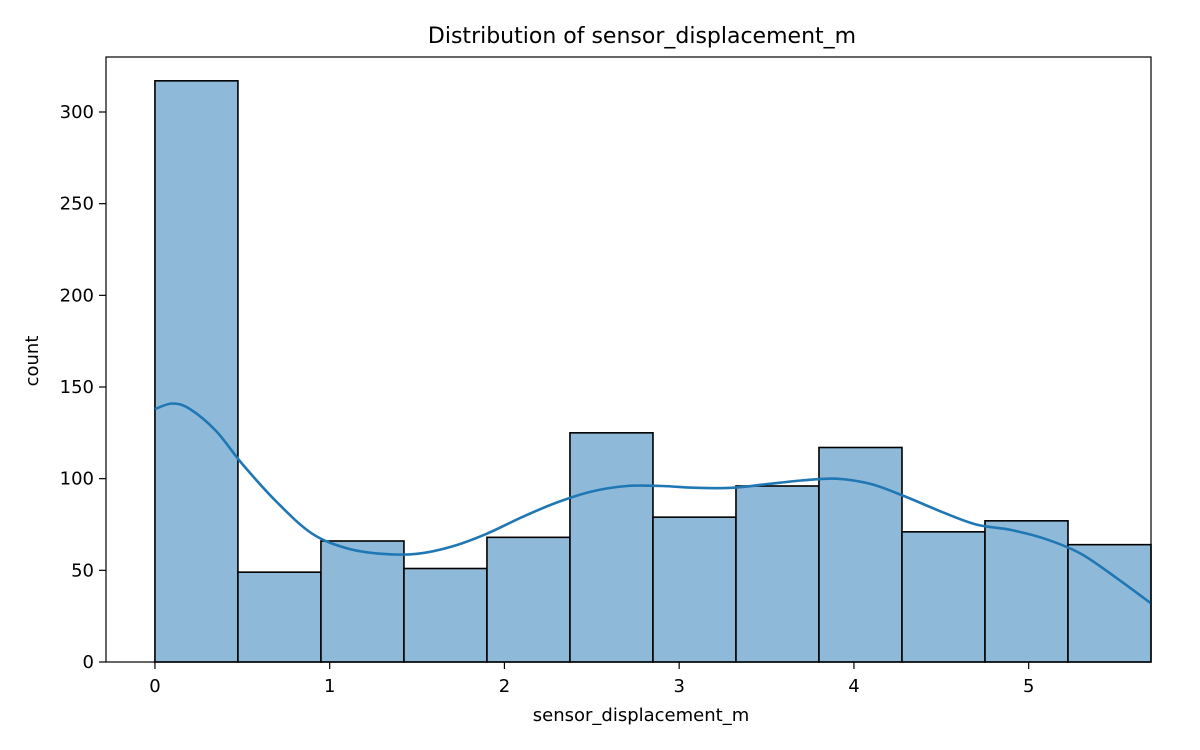 This screenshot has width=1200, height=750. What do you see at coordinates (1028, 686) in the screenshot?
I see `x-tick-label-5: 5` at bounding box center [1028, 686].